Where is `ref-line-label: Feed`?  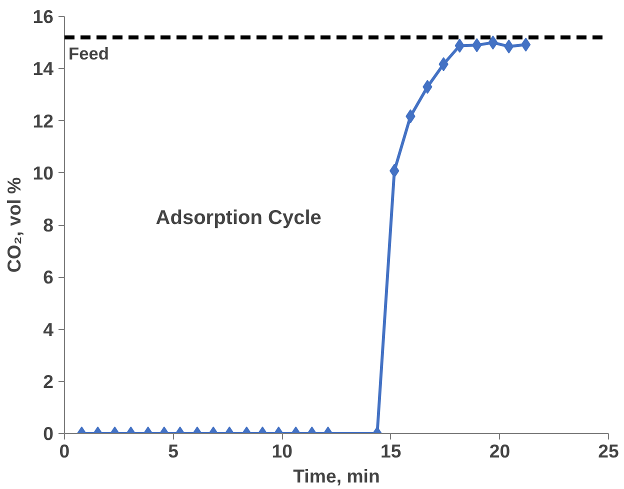
ref-line-label: Feed is located at coordinates (88, 53).